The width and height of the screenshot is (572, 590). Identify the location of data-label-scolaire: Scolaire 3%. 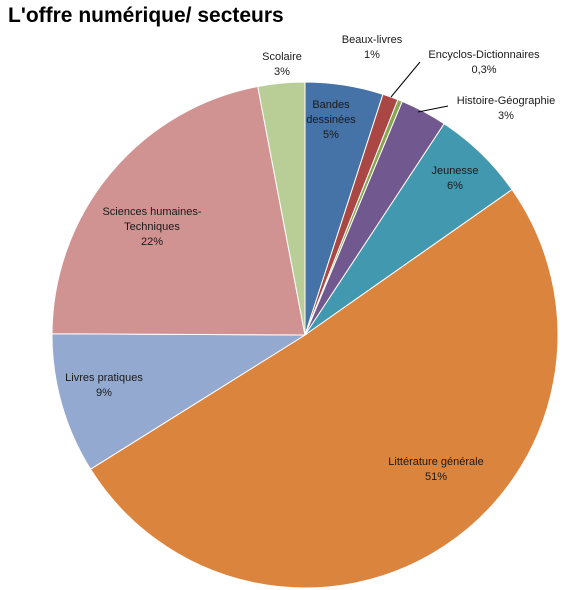
(282, 64).